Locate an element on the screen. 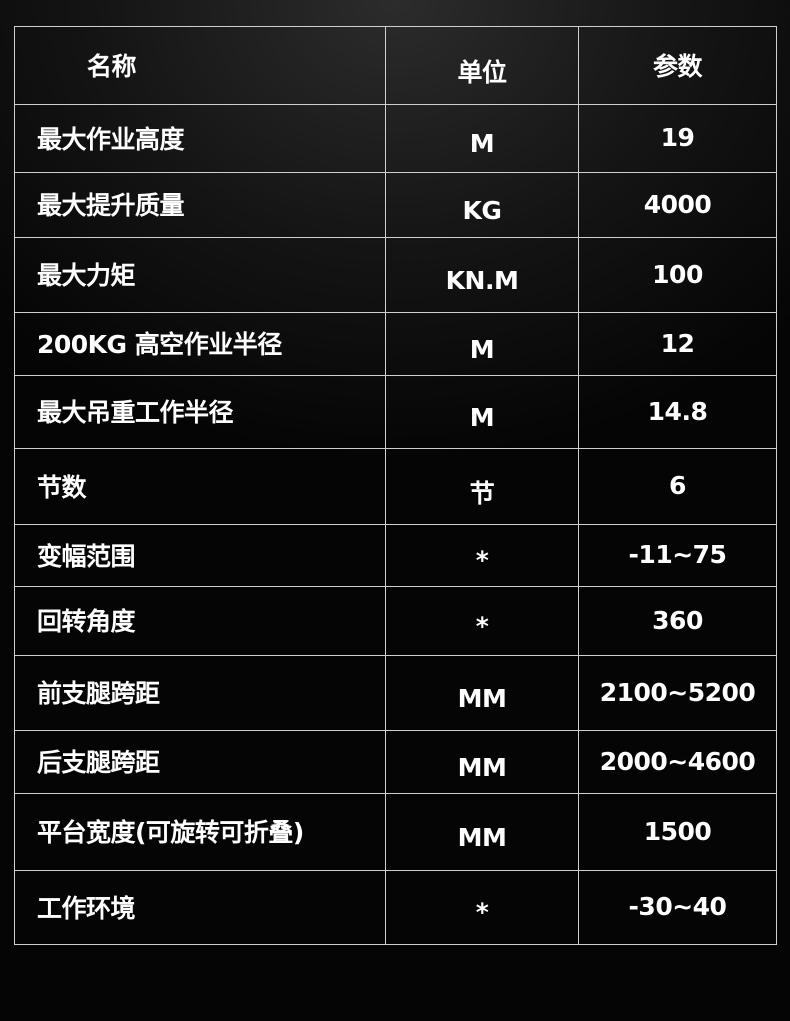 The image size is (790, 1021). name-cell: 节数 is located at coordinates (200, 486).